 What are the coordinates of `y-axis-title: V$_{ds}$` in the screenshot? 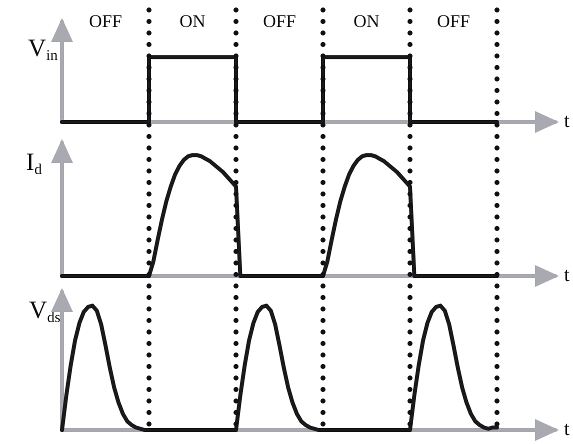 It's located at (44, 311).